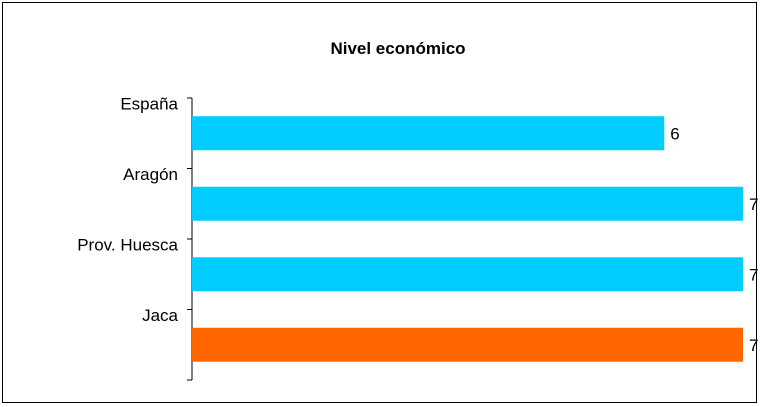 This screenshot has width=761, height=407. Describe the element at coordinates (150, 174) in the screenshot. I see `category-label: Aragón` at that location.